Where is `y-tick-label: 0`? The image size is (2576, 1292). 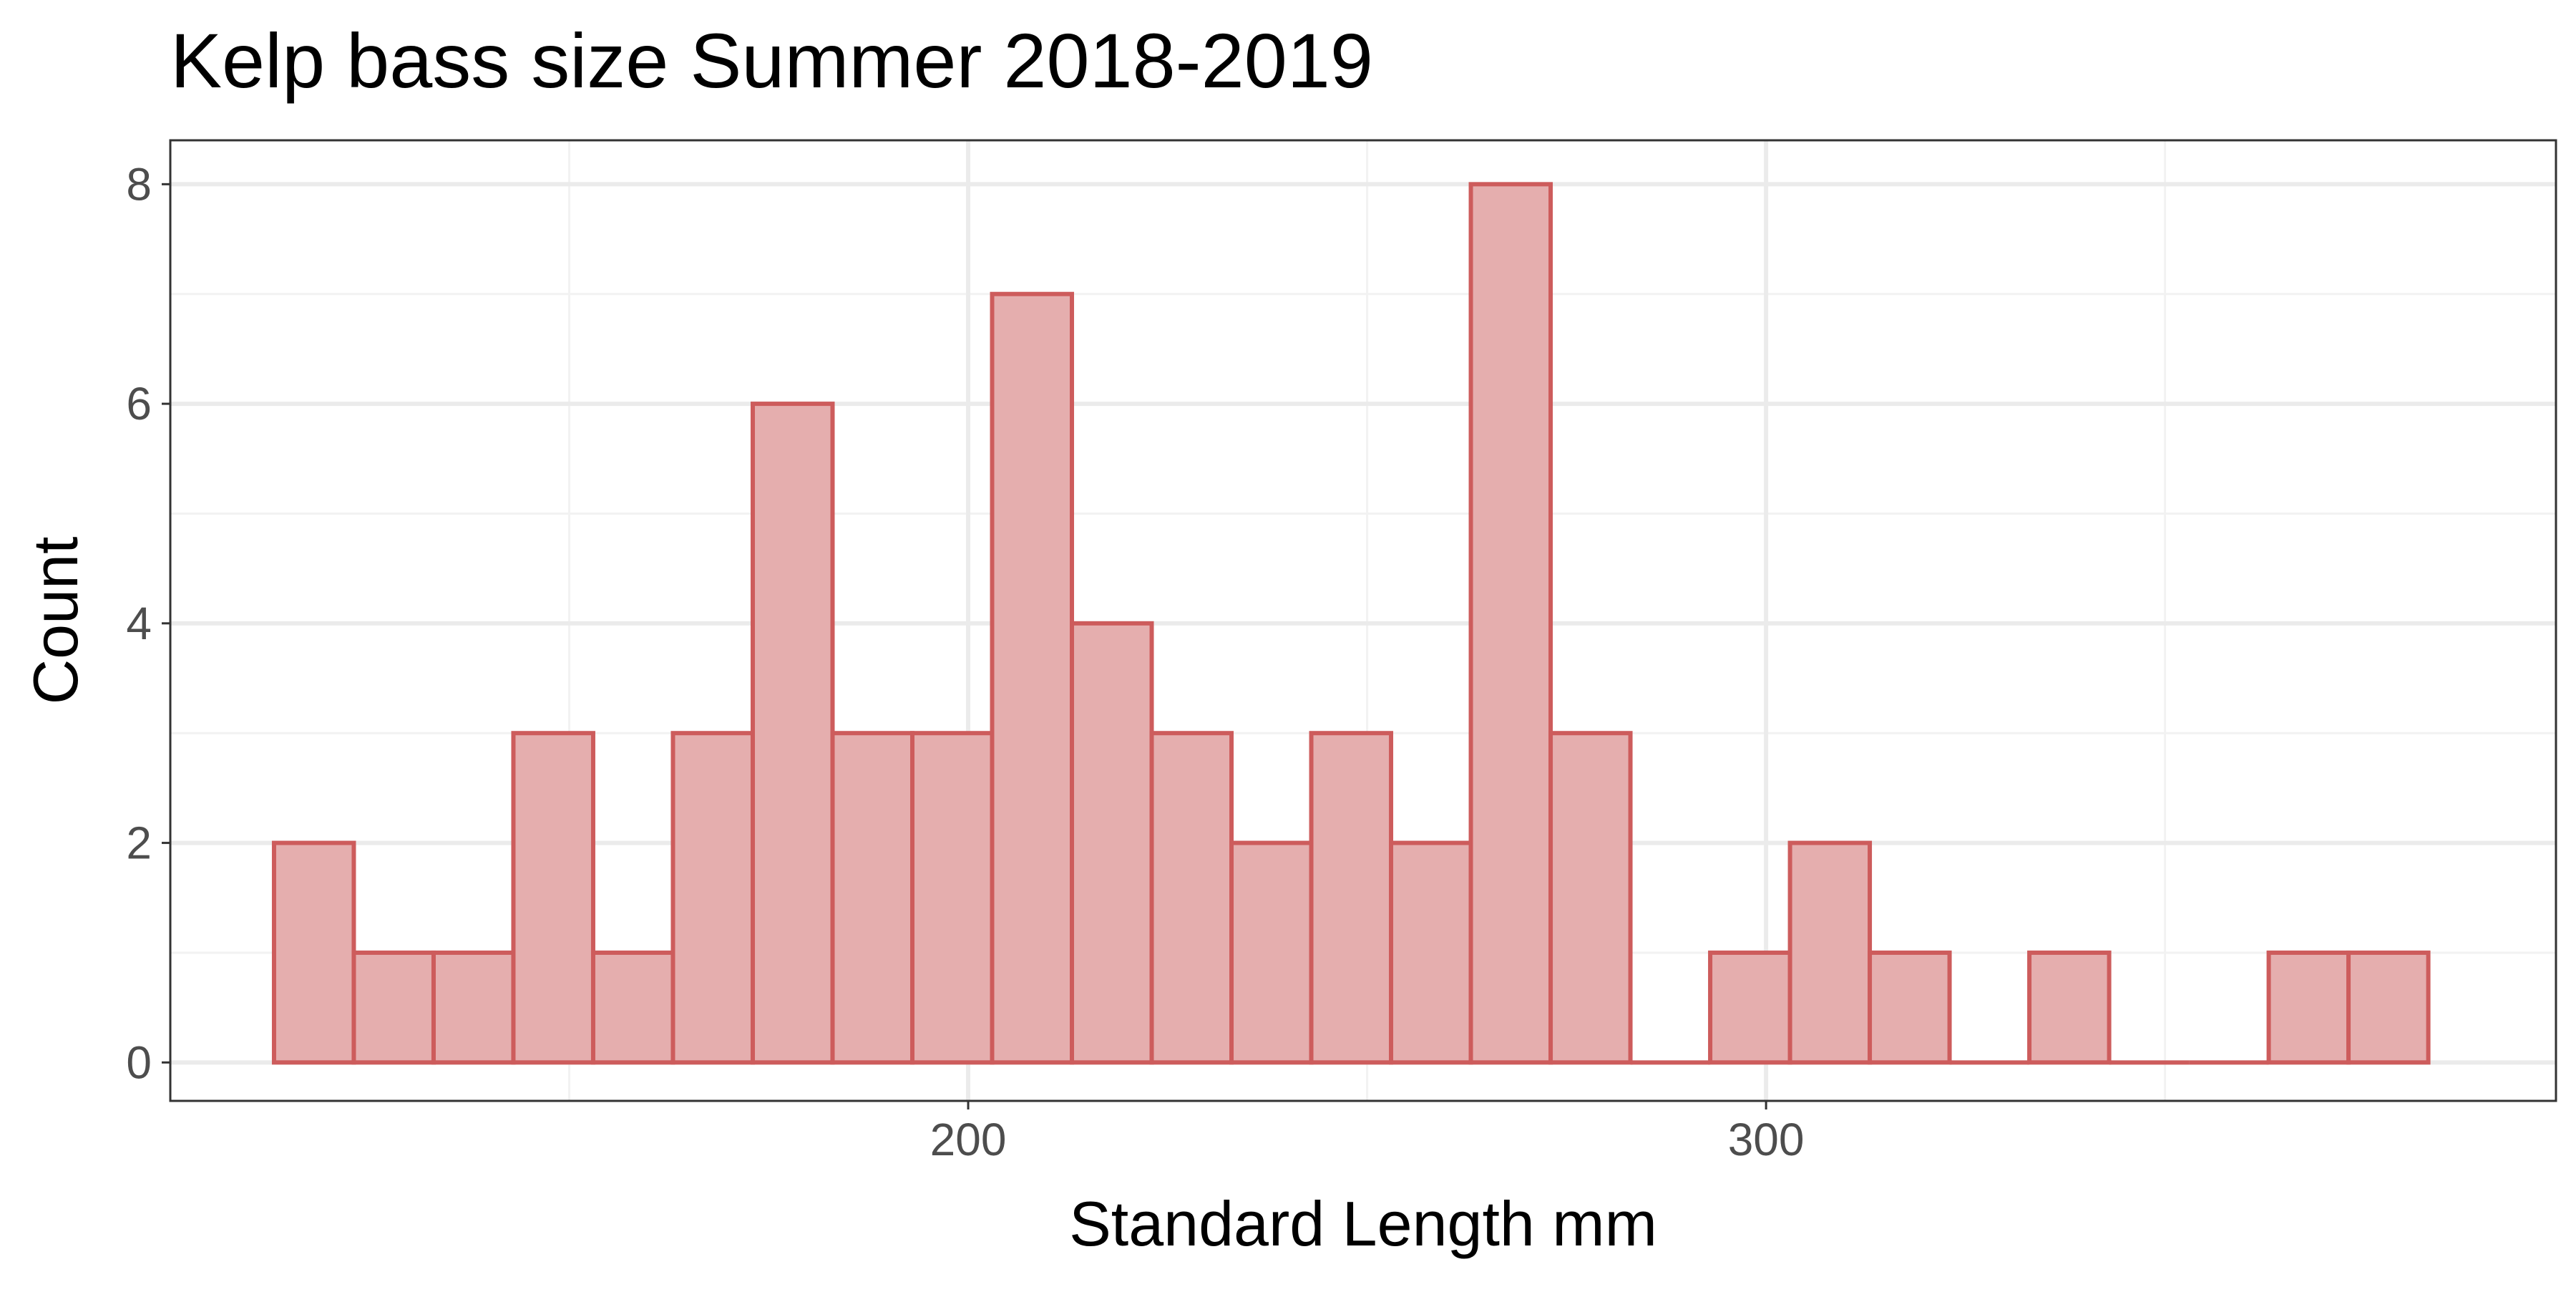 y-tick-label: 0 is located at coordinates (139, 1062).